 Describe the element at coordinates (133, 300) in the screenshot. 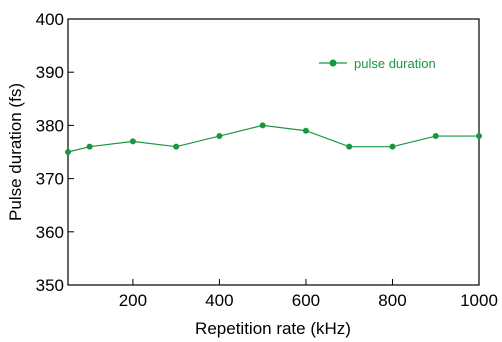

I see `x-tick-label: 200` at that location.